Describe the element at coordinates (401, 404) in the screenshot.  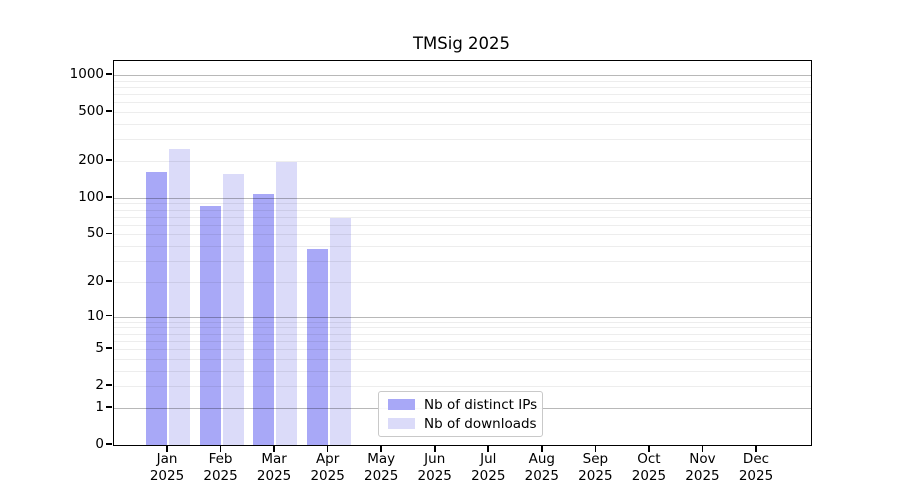
I see `legend-swatch-distinct-ips` at that location.